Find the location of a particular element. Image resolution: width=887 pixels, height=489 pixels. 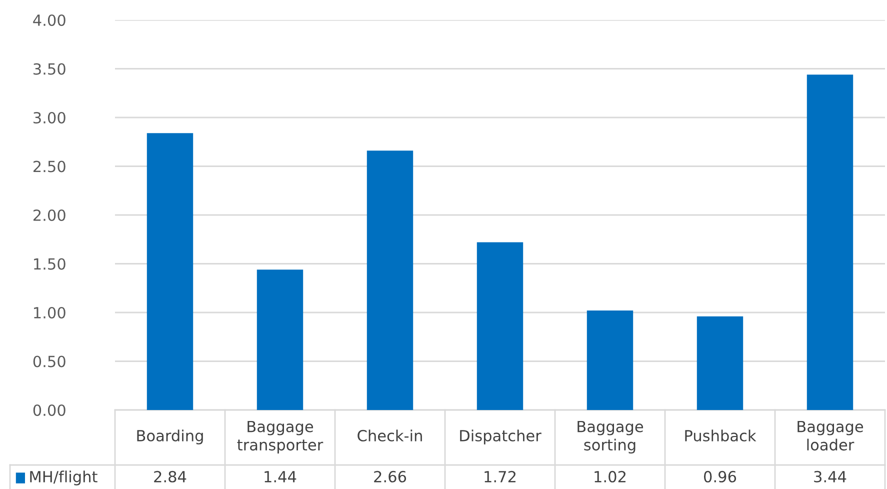

y-tick-label: 3.00 is located at coordinates (50, 118).